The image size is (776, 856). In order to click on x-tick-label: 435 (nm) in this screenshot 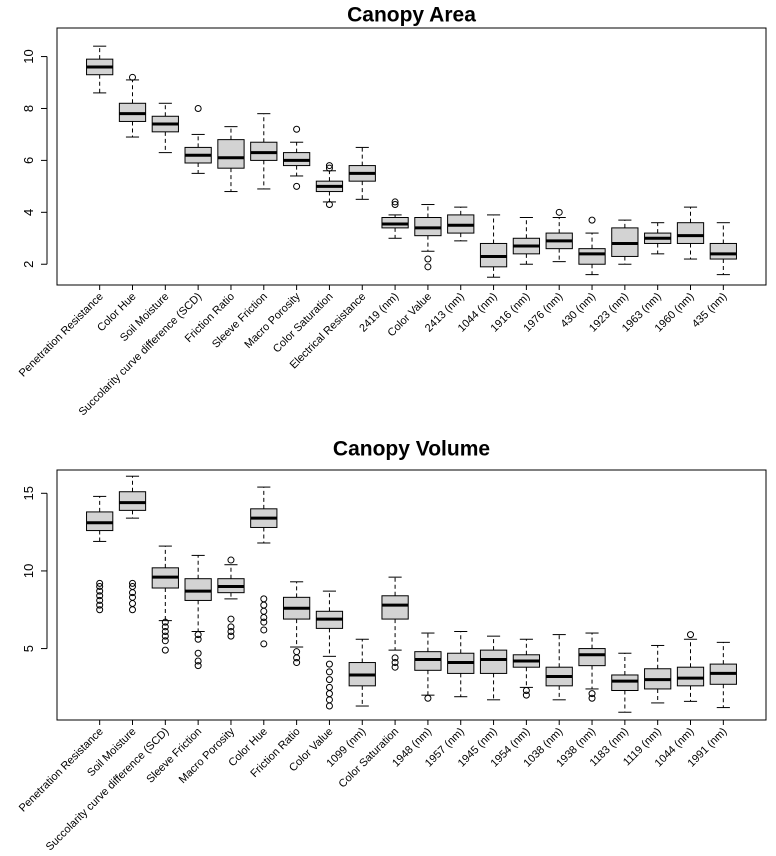, I will do `click(710, 311)`.